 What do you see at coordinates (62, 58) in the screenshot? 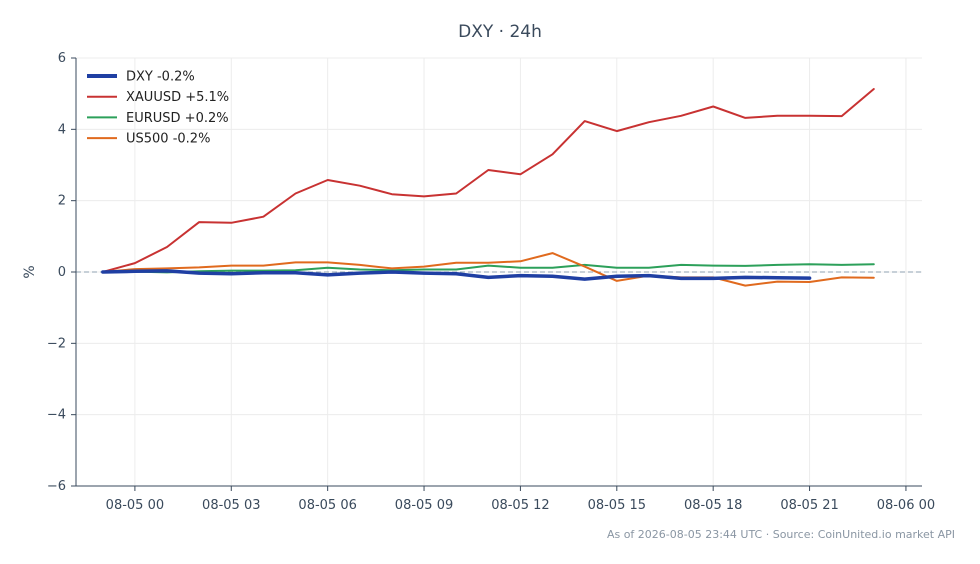
I see `y-tick-label: 6` at bounding box center [62, 58].